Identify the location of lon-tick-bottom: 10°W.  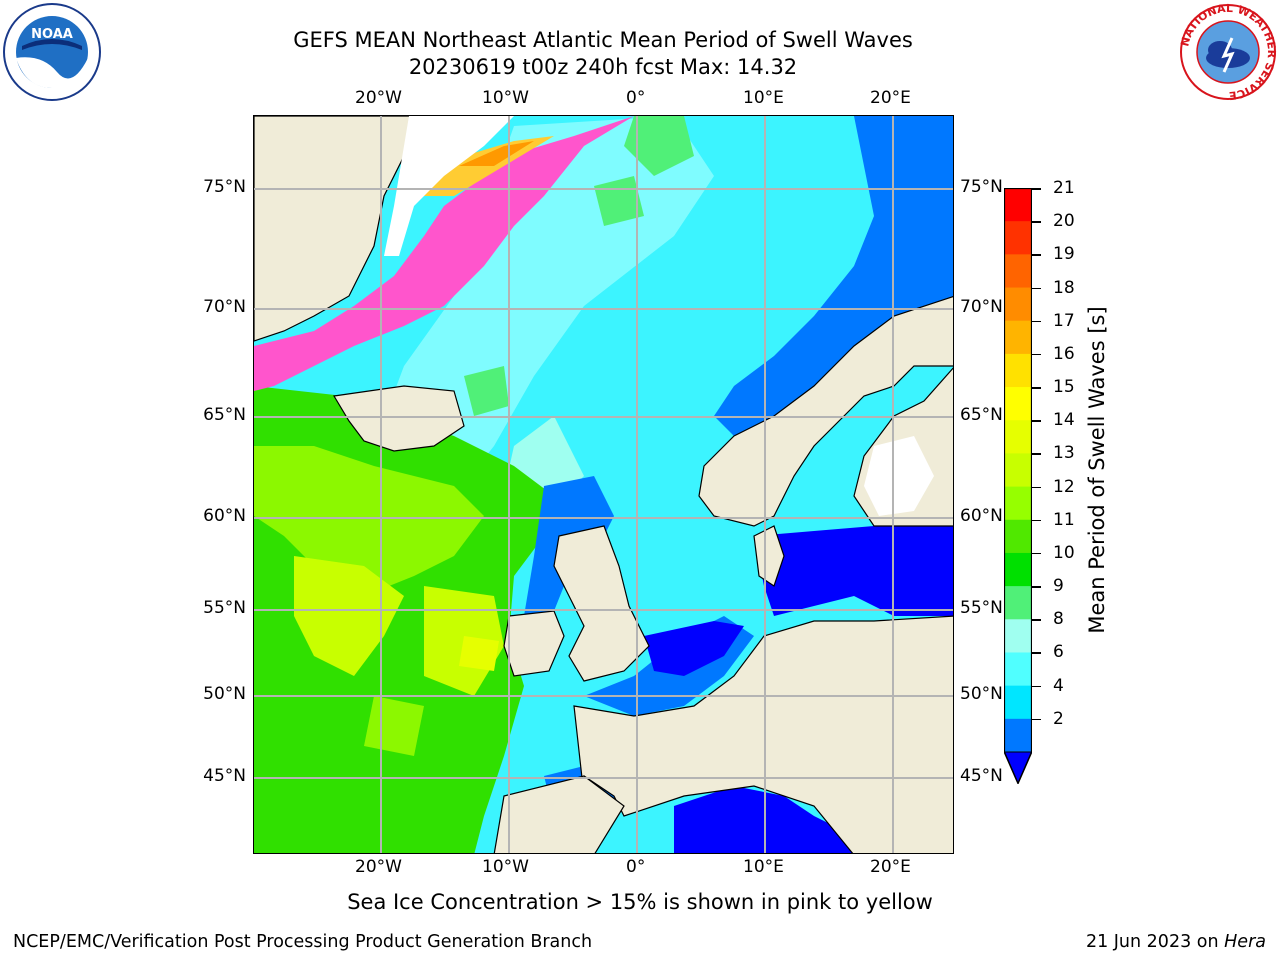
(505, 867).